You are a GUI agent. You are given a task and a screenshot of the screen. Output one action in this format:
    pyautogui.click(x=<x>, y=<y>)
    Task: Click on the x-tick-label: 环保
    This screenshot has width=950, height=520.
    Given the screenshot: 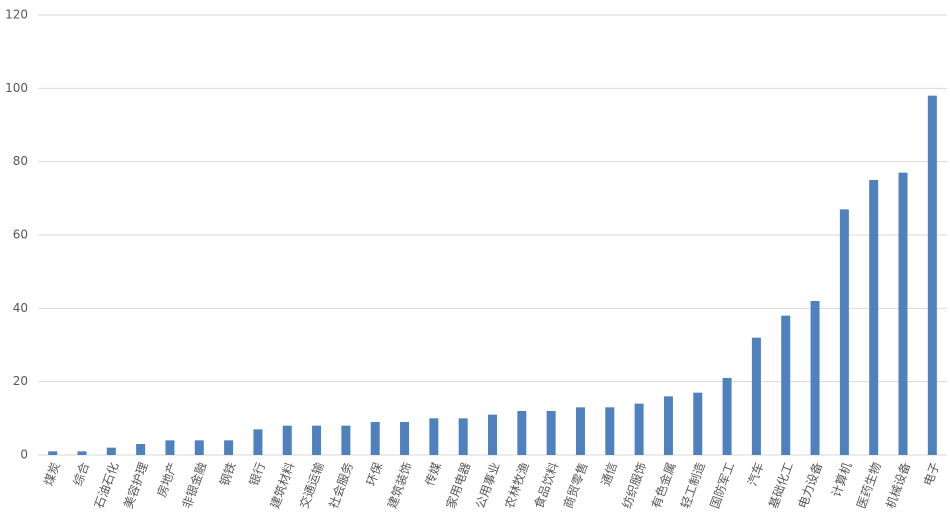 What is the action you would take?
    pyautogui.click(x=374, y=473)
    